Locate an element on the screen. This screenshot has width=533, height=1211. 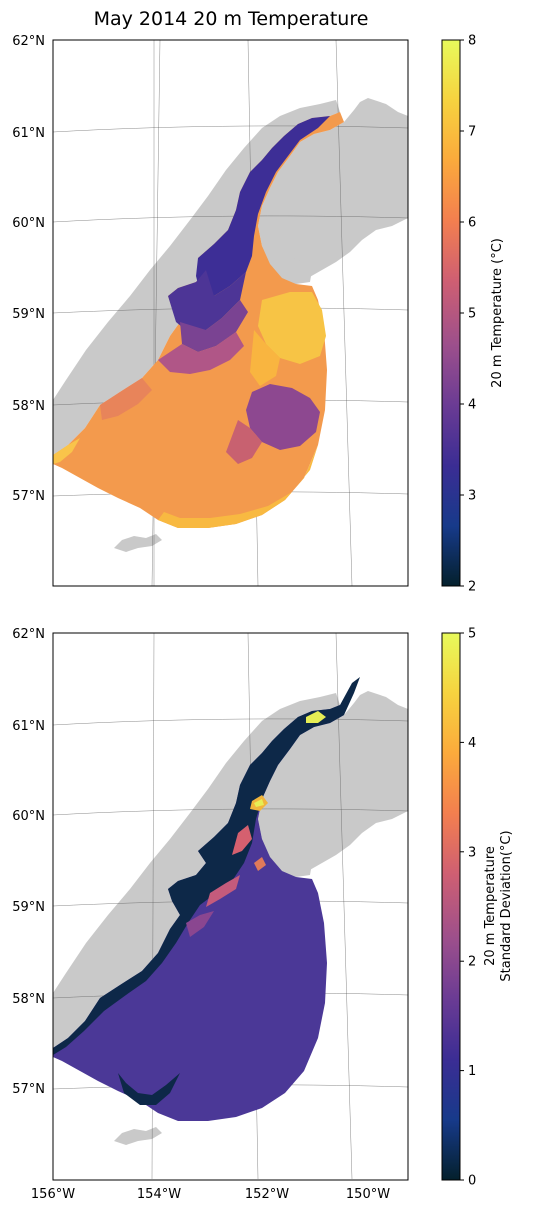
colorbar-label: 20 m Temperature (°C) is located at coordinates (497, 313).